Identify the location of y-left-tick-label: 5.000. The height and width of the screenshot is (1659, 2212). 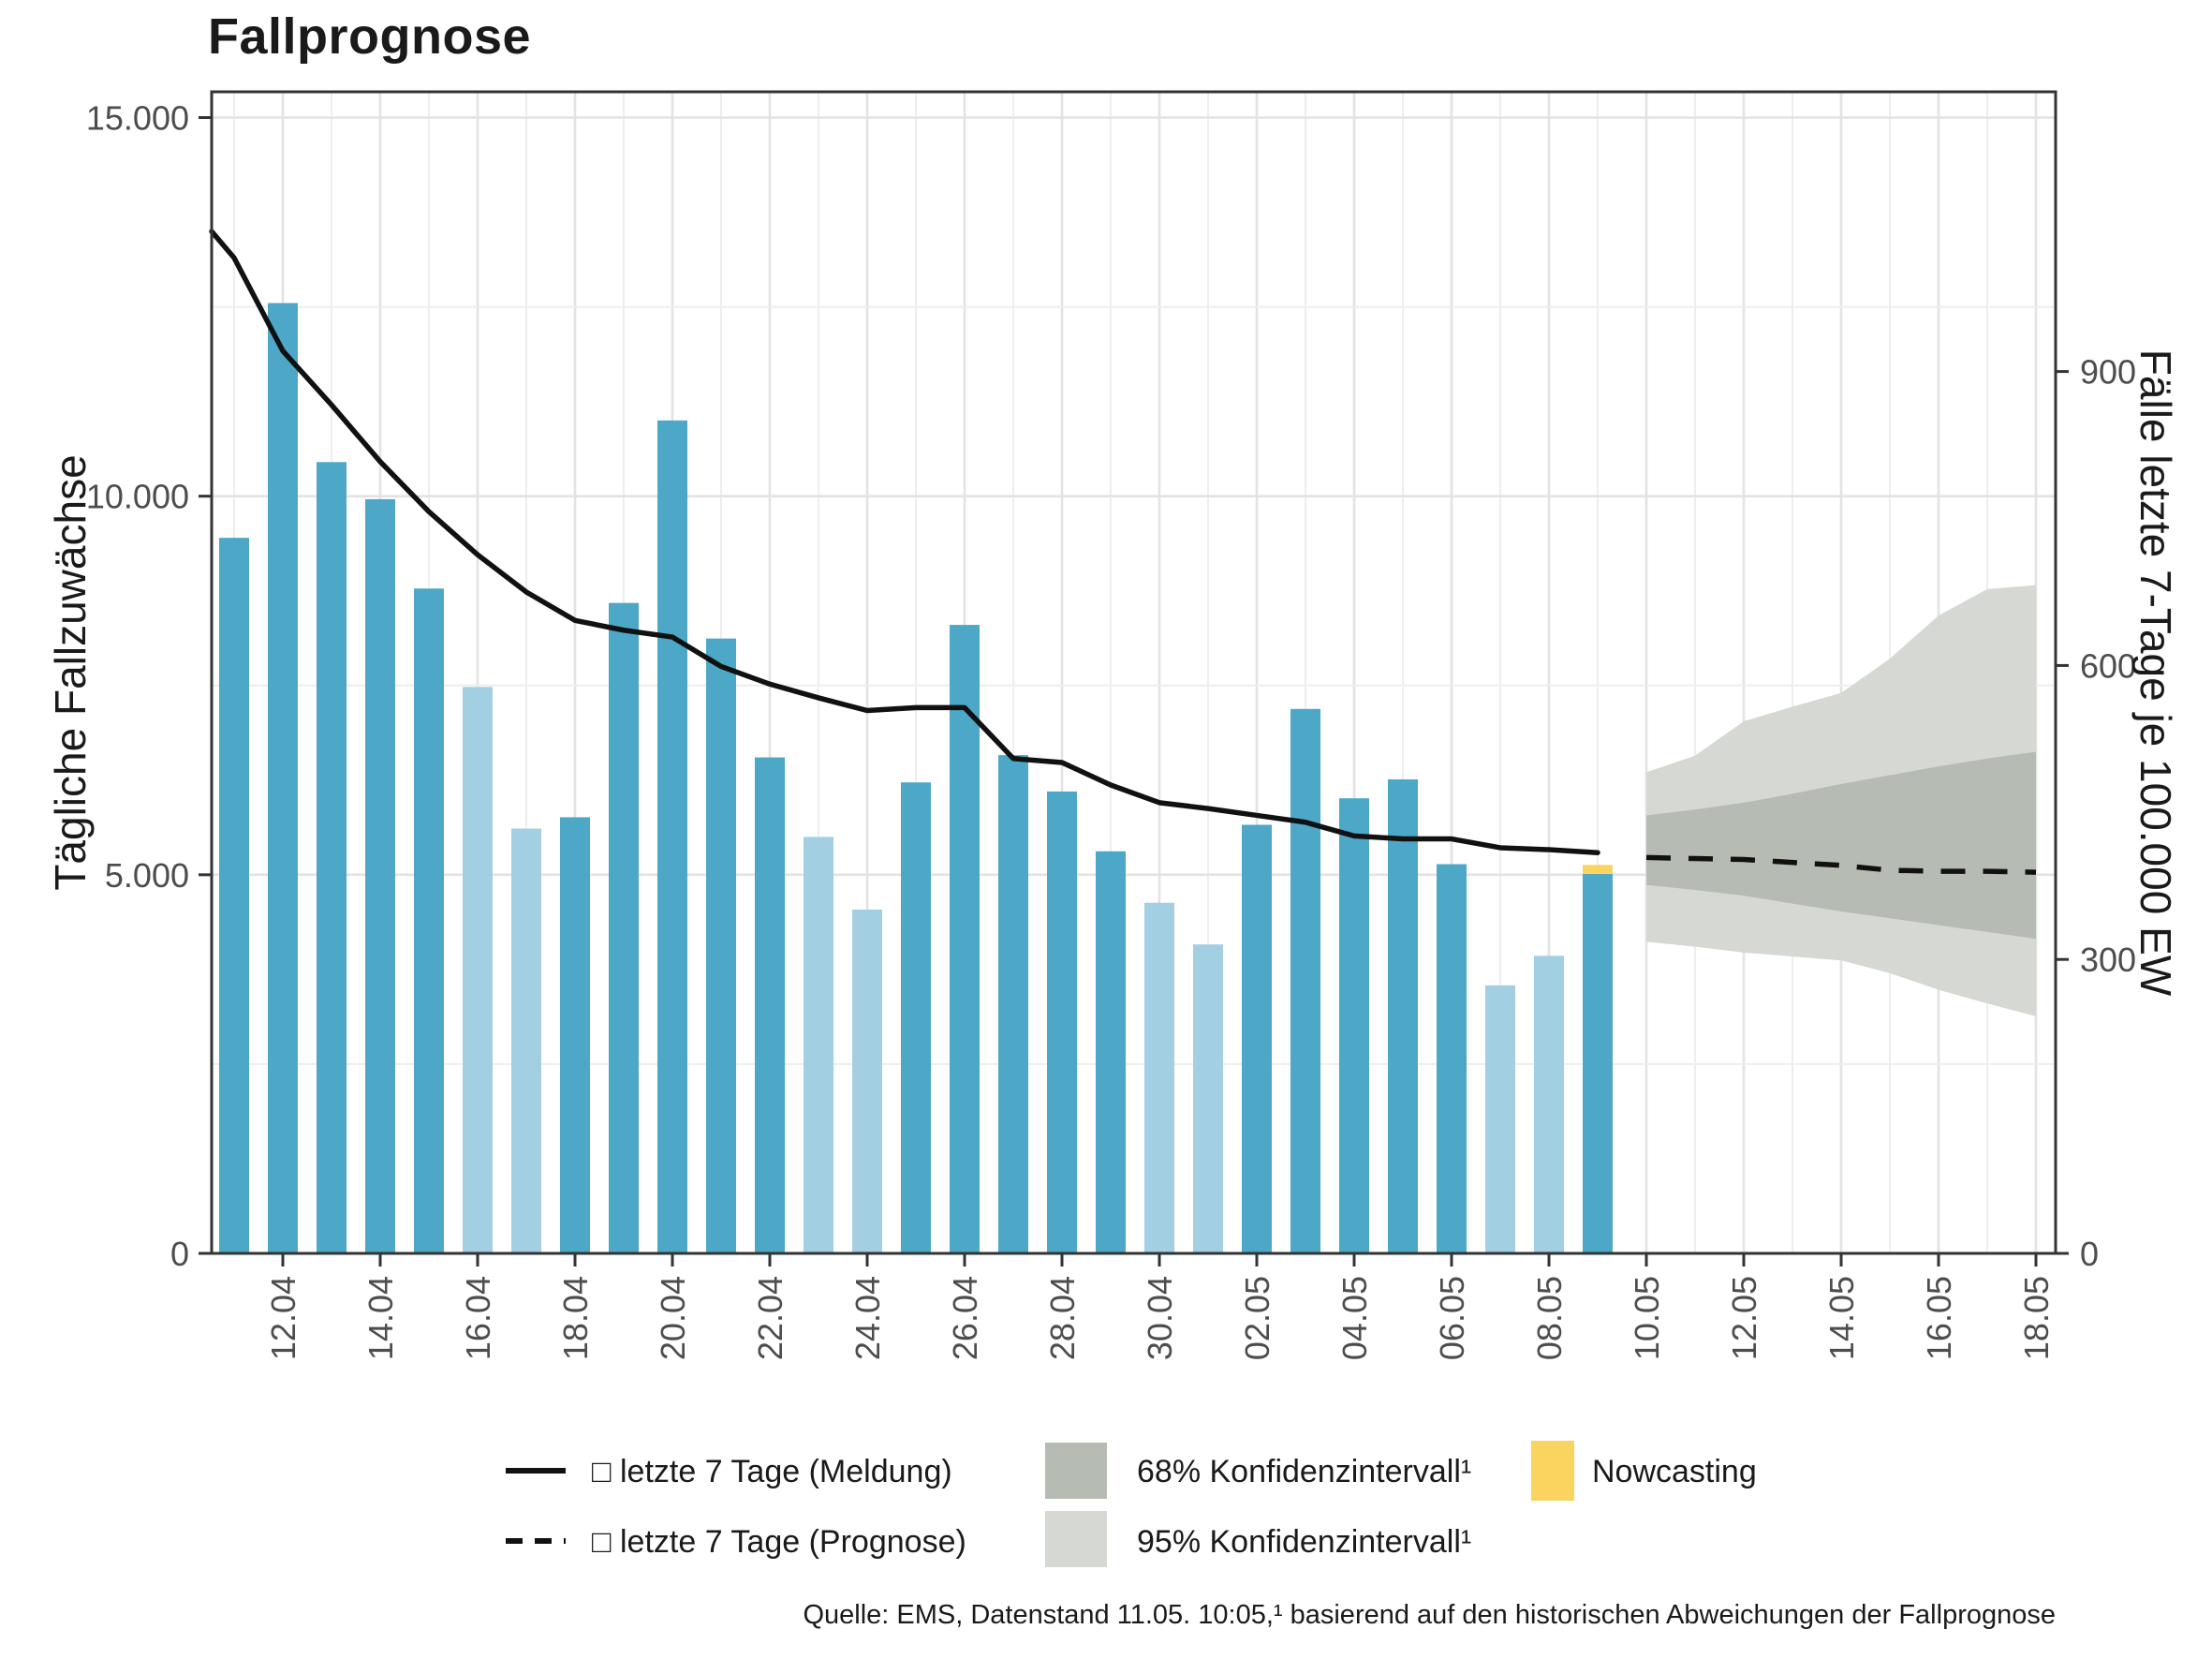
(147, 876).